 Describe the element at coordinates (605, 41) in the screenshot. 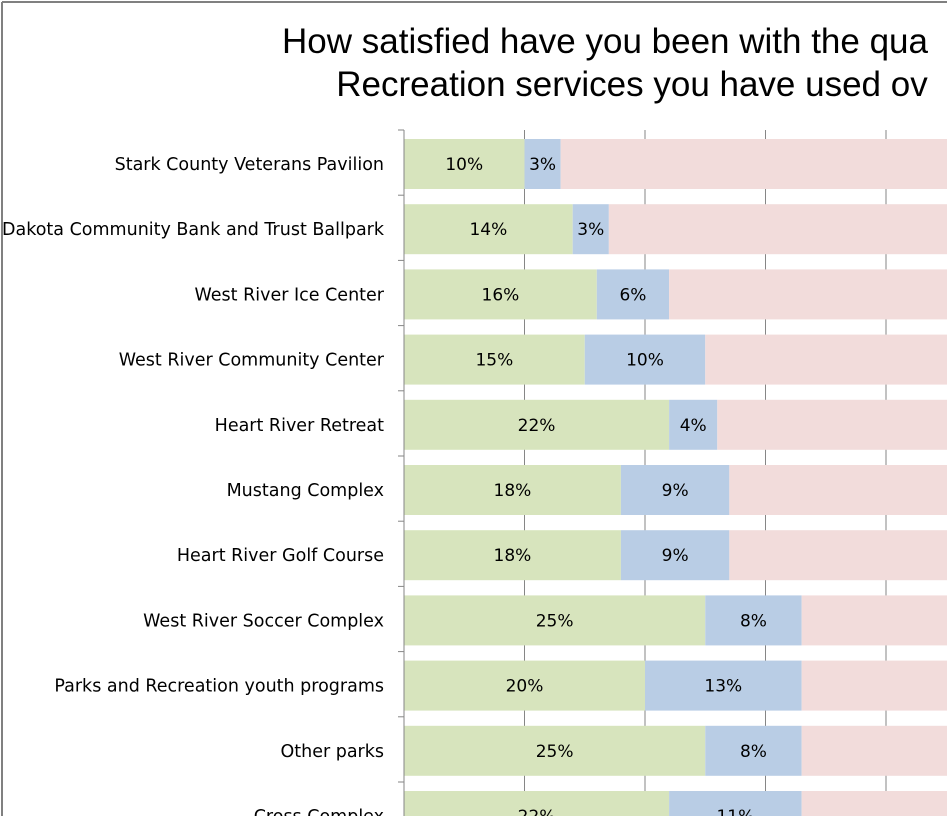

I see `chart-title-line-1: How satisfied have you been with the qua` at that location.